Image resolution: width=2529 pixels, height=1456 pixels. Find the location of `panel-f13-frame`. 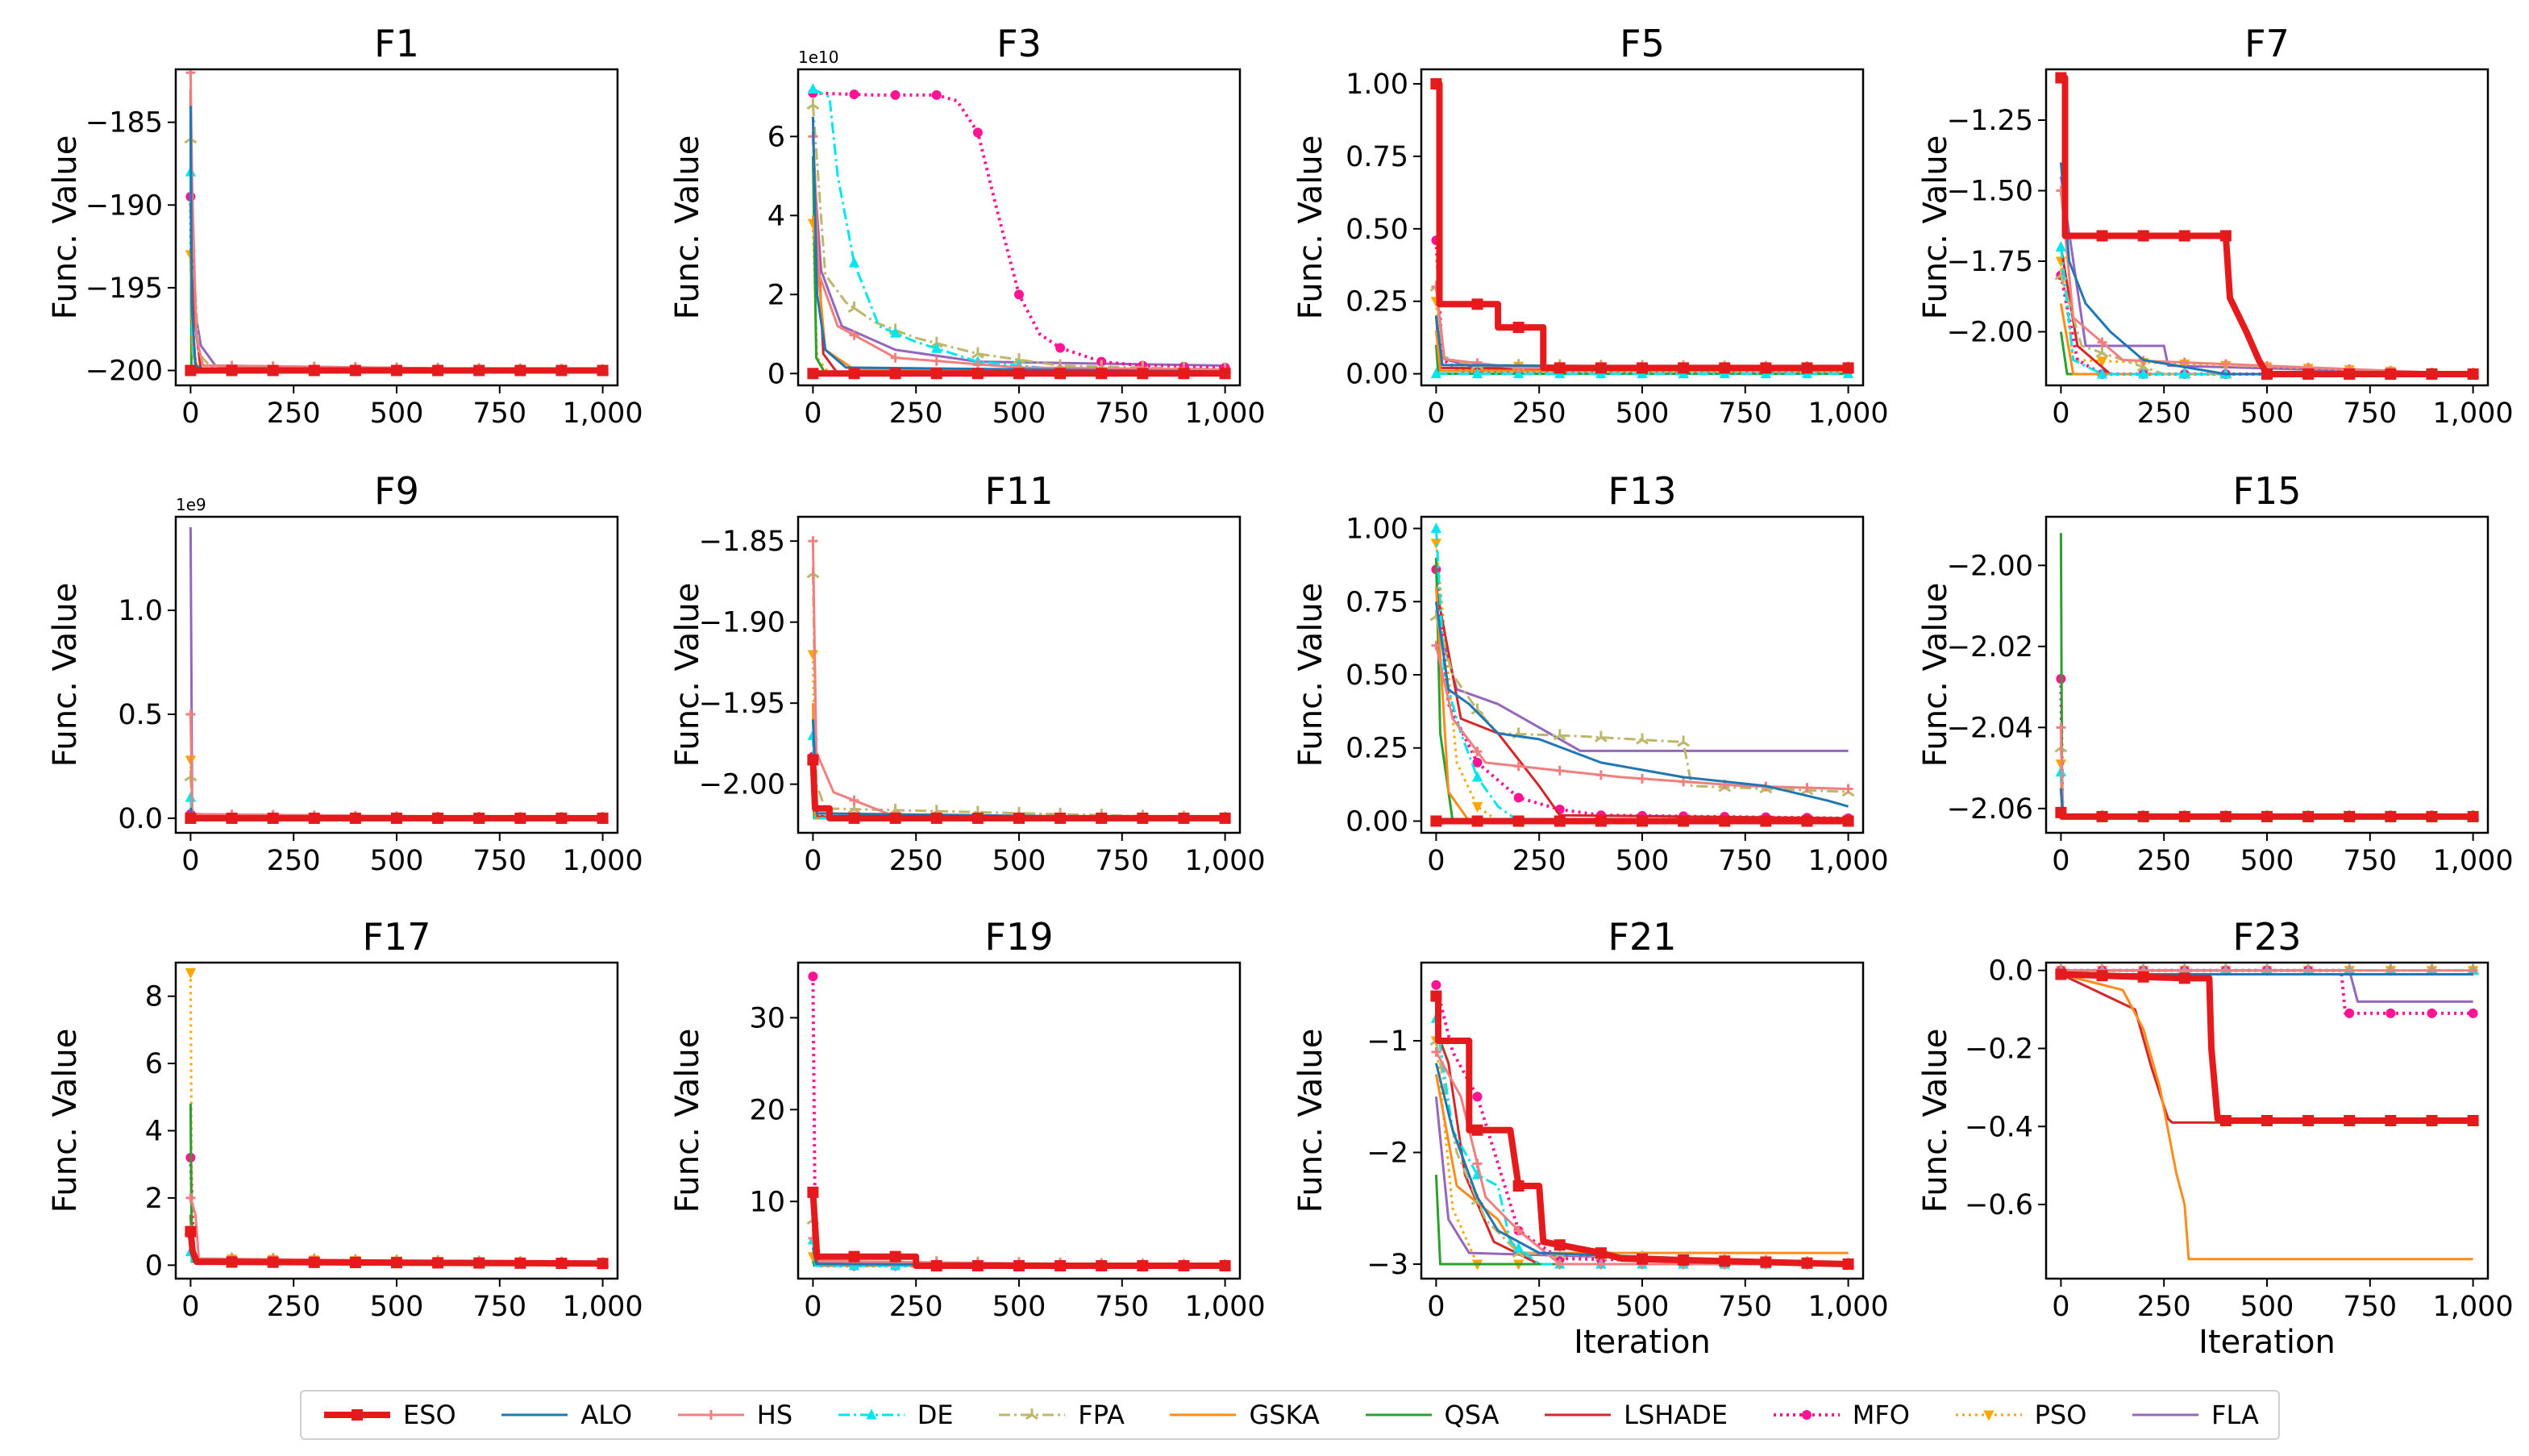

panel-f13-frame is located at coordinates (1642, 674).